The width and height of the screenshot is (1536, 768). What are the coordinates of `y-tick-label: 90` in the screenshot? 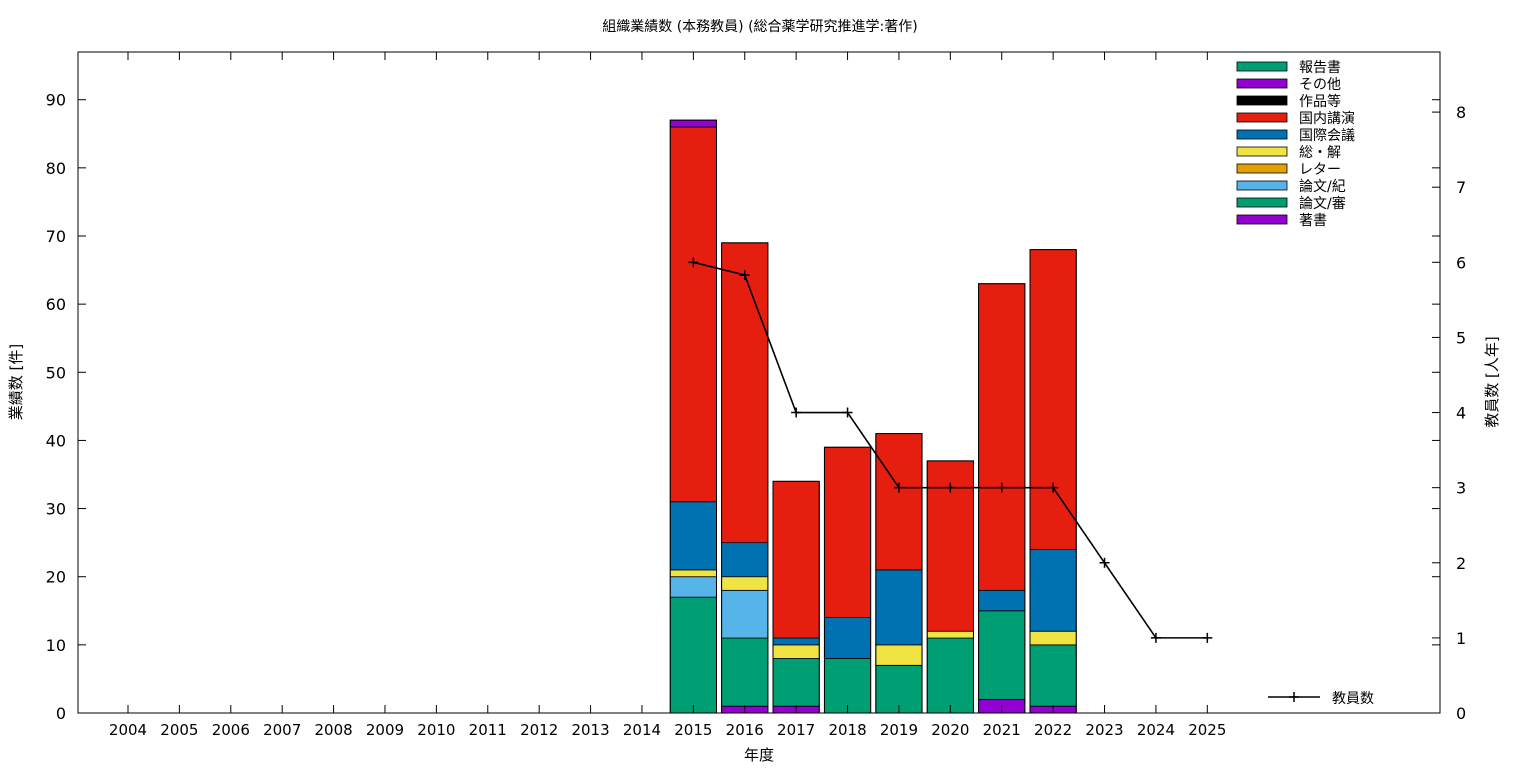 It's located at (56, 100).